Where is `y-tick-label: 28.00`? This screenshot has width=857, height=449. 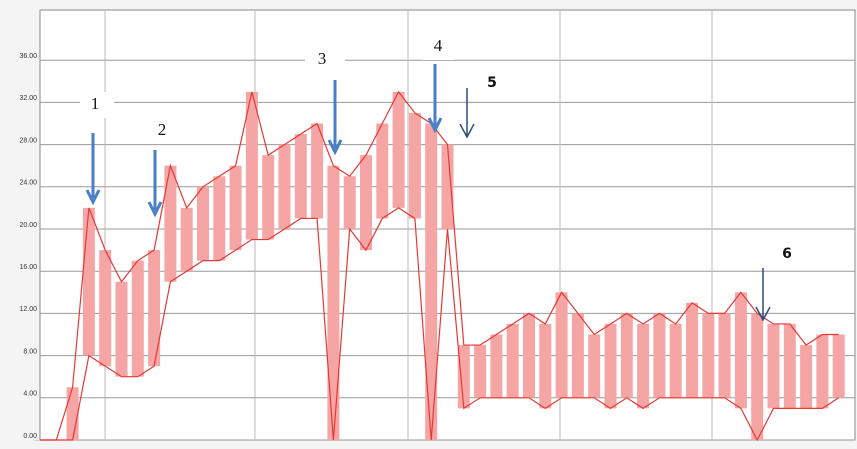
y-tick-label: 28.00 is located at coordinates (28, 140).